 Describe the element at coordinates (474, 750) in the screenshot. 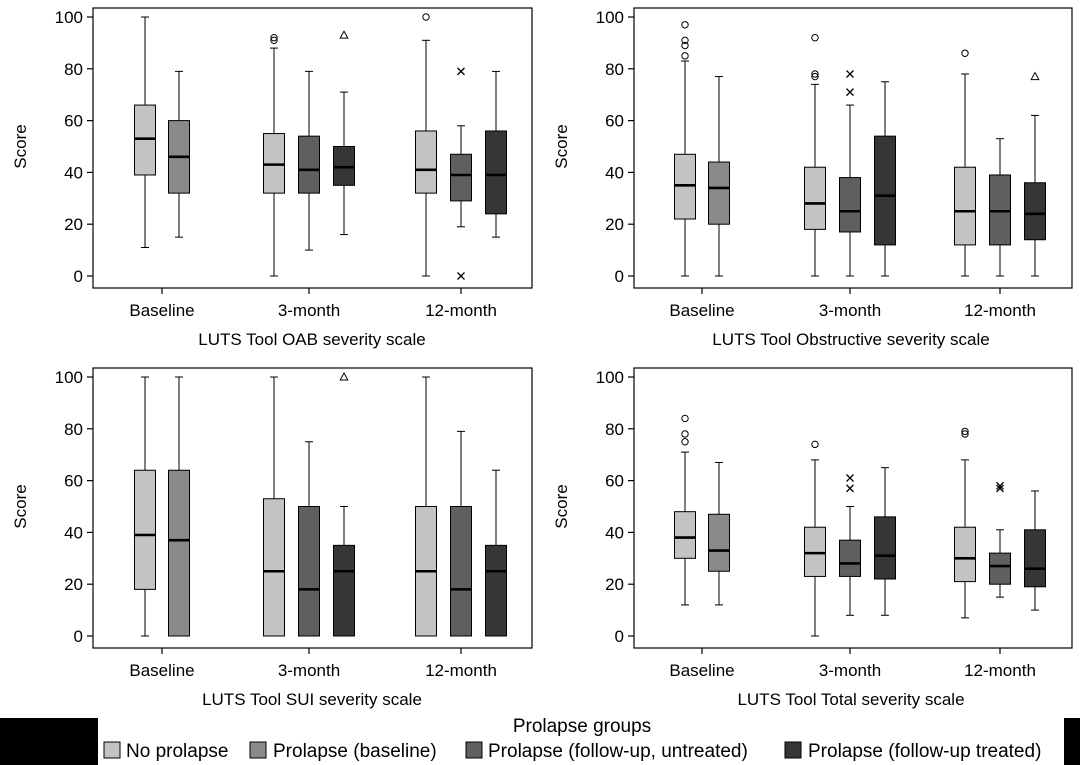

I see `legend-swatch-prolapse-followup-untreated` at that location.